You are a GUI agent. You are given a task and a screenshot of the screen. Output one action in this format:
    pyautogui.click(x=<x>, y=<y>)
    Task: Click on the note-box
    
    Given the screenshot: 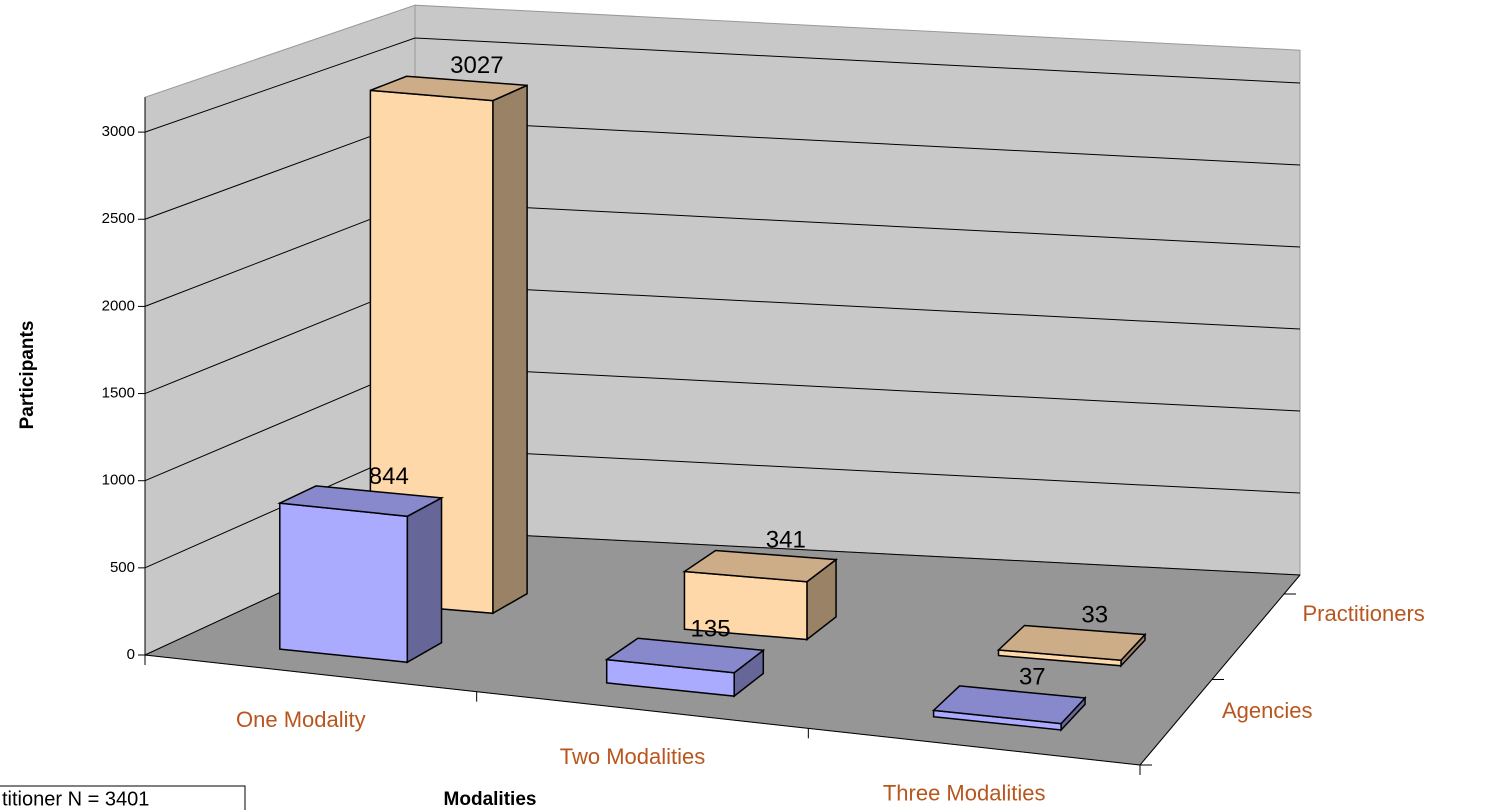 What is the action you would take?
    pyautogui.click(x=123, y=797)
    